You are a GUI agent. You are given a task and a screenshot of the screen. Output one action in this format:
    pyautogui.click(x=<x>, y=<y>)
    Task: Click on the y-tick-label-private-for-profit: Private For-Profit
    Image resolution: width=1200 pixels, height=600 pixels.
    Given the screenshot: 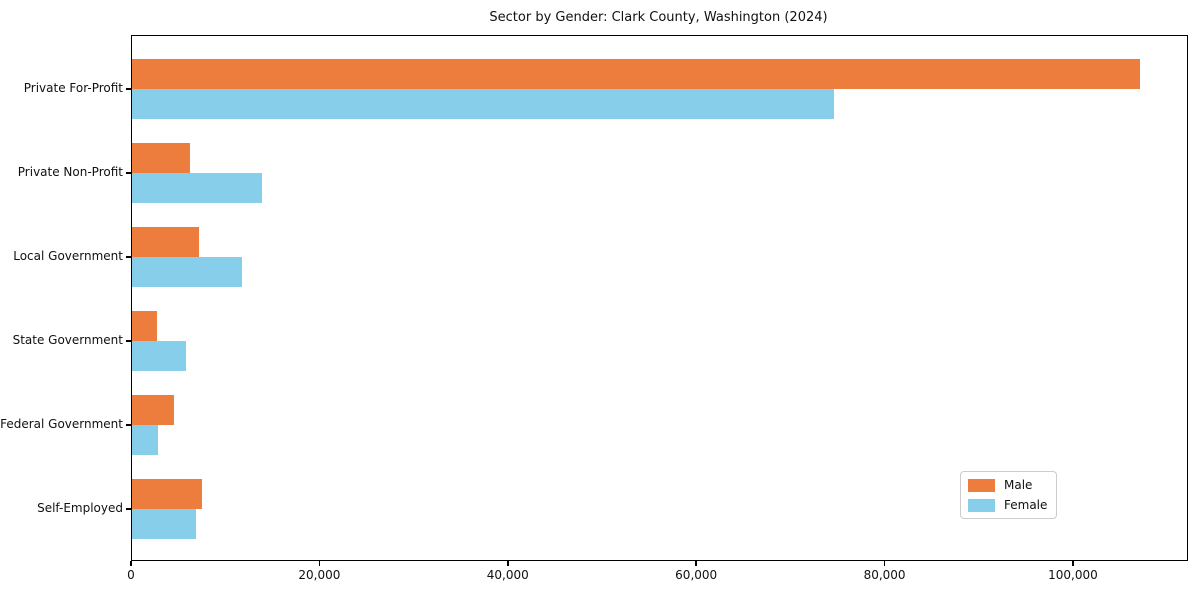 What is the action you would take?
    pyautogui.click(x=73, y=88)
    